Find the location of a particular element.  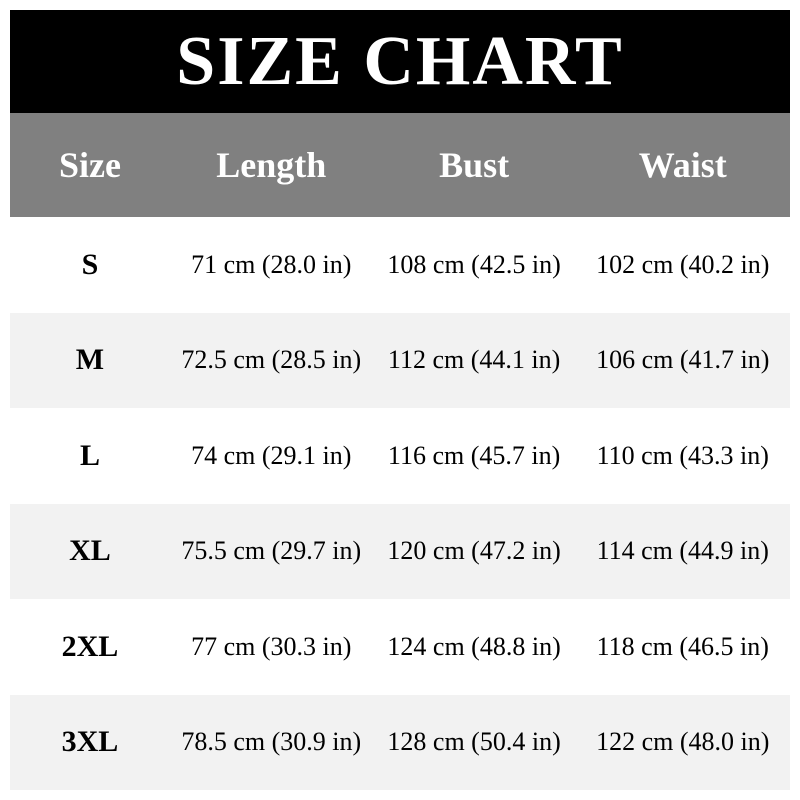

bust-value: 116 cm (45.7 in) is located at coordinates (474, 455).